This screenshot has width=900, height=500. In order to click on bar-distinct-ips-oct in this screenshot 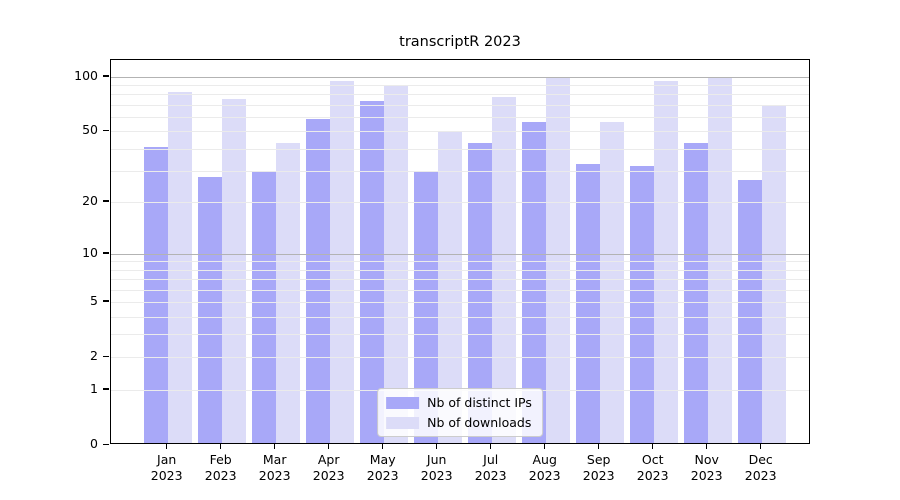, I will do `click(641, 304)`.